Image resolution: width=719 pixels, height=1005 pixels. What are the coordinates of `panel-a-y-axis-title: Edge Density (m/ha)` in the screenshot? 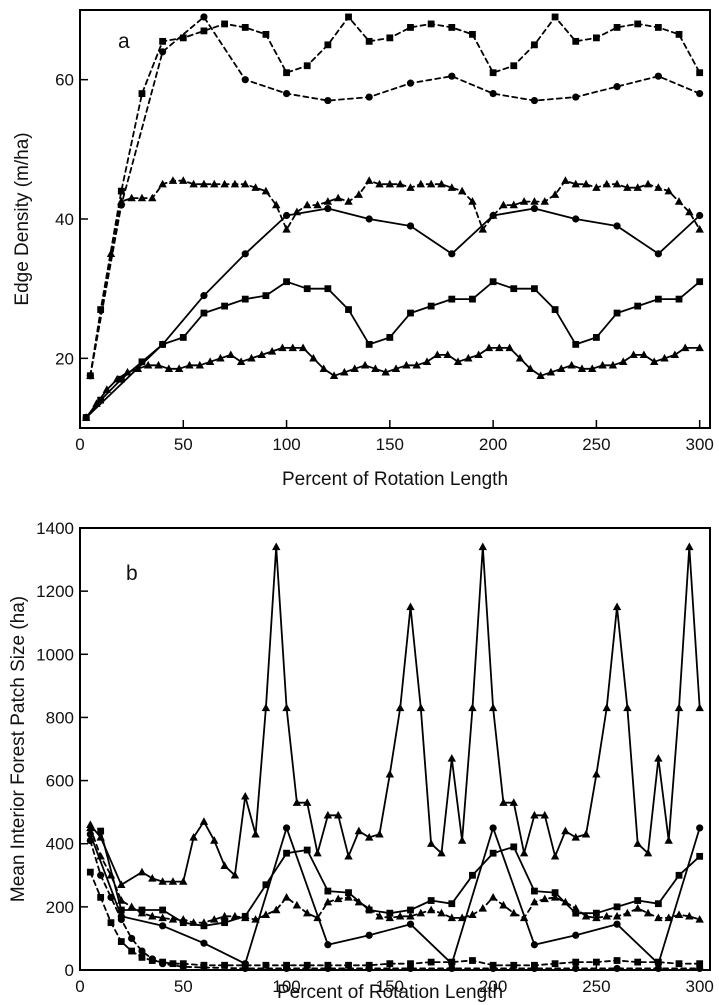 It's located at (22, 218).